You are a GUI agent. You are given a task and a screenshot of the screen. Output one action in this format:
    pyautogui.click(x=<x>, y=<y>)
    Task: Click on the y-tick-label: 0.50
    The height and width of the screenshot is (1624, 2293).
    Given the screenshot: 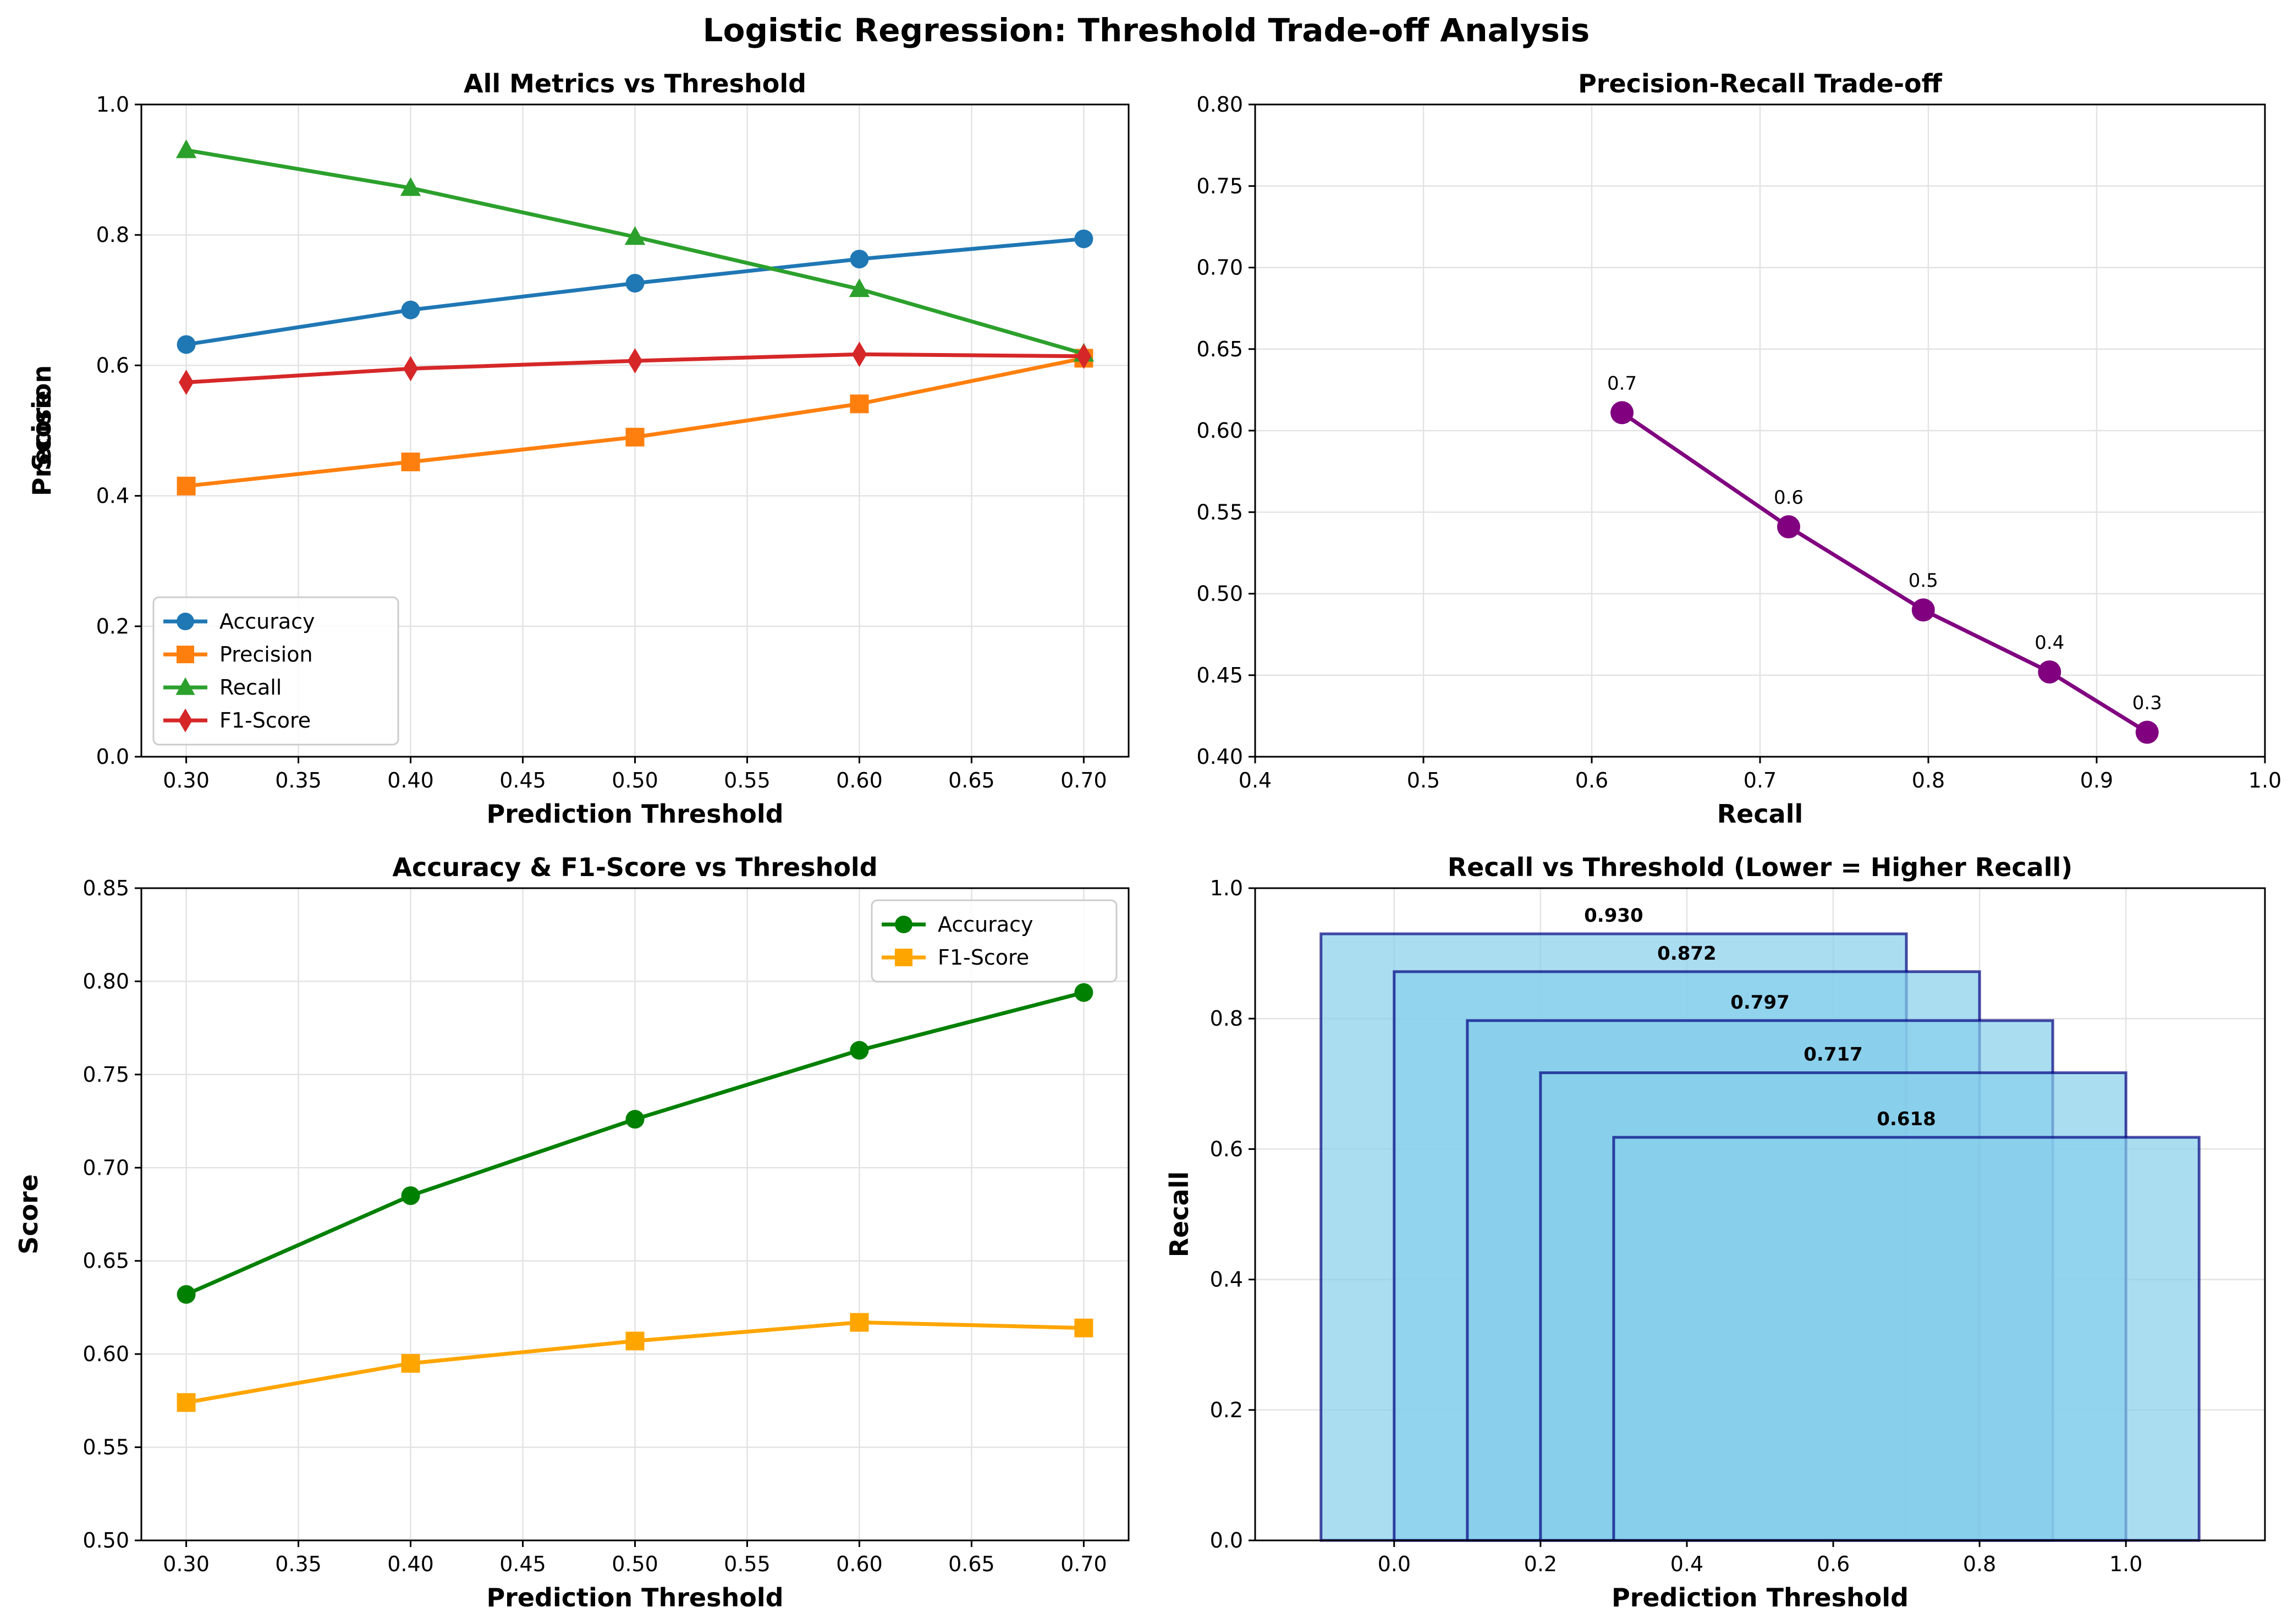 What is the action you would take?
    pyautogui.click(x=1219, y=594)
    